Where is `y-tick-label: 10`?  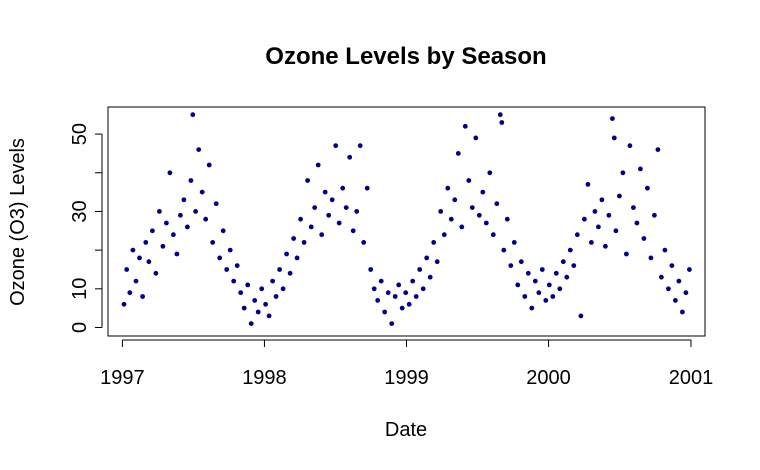
y-tick-label: 10 is located at coordinates (80, 289).